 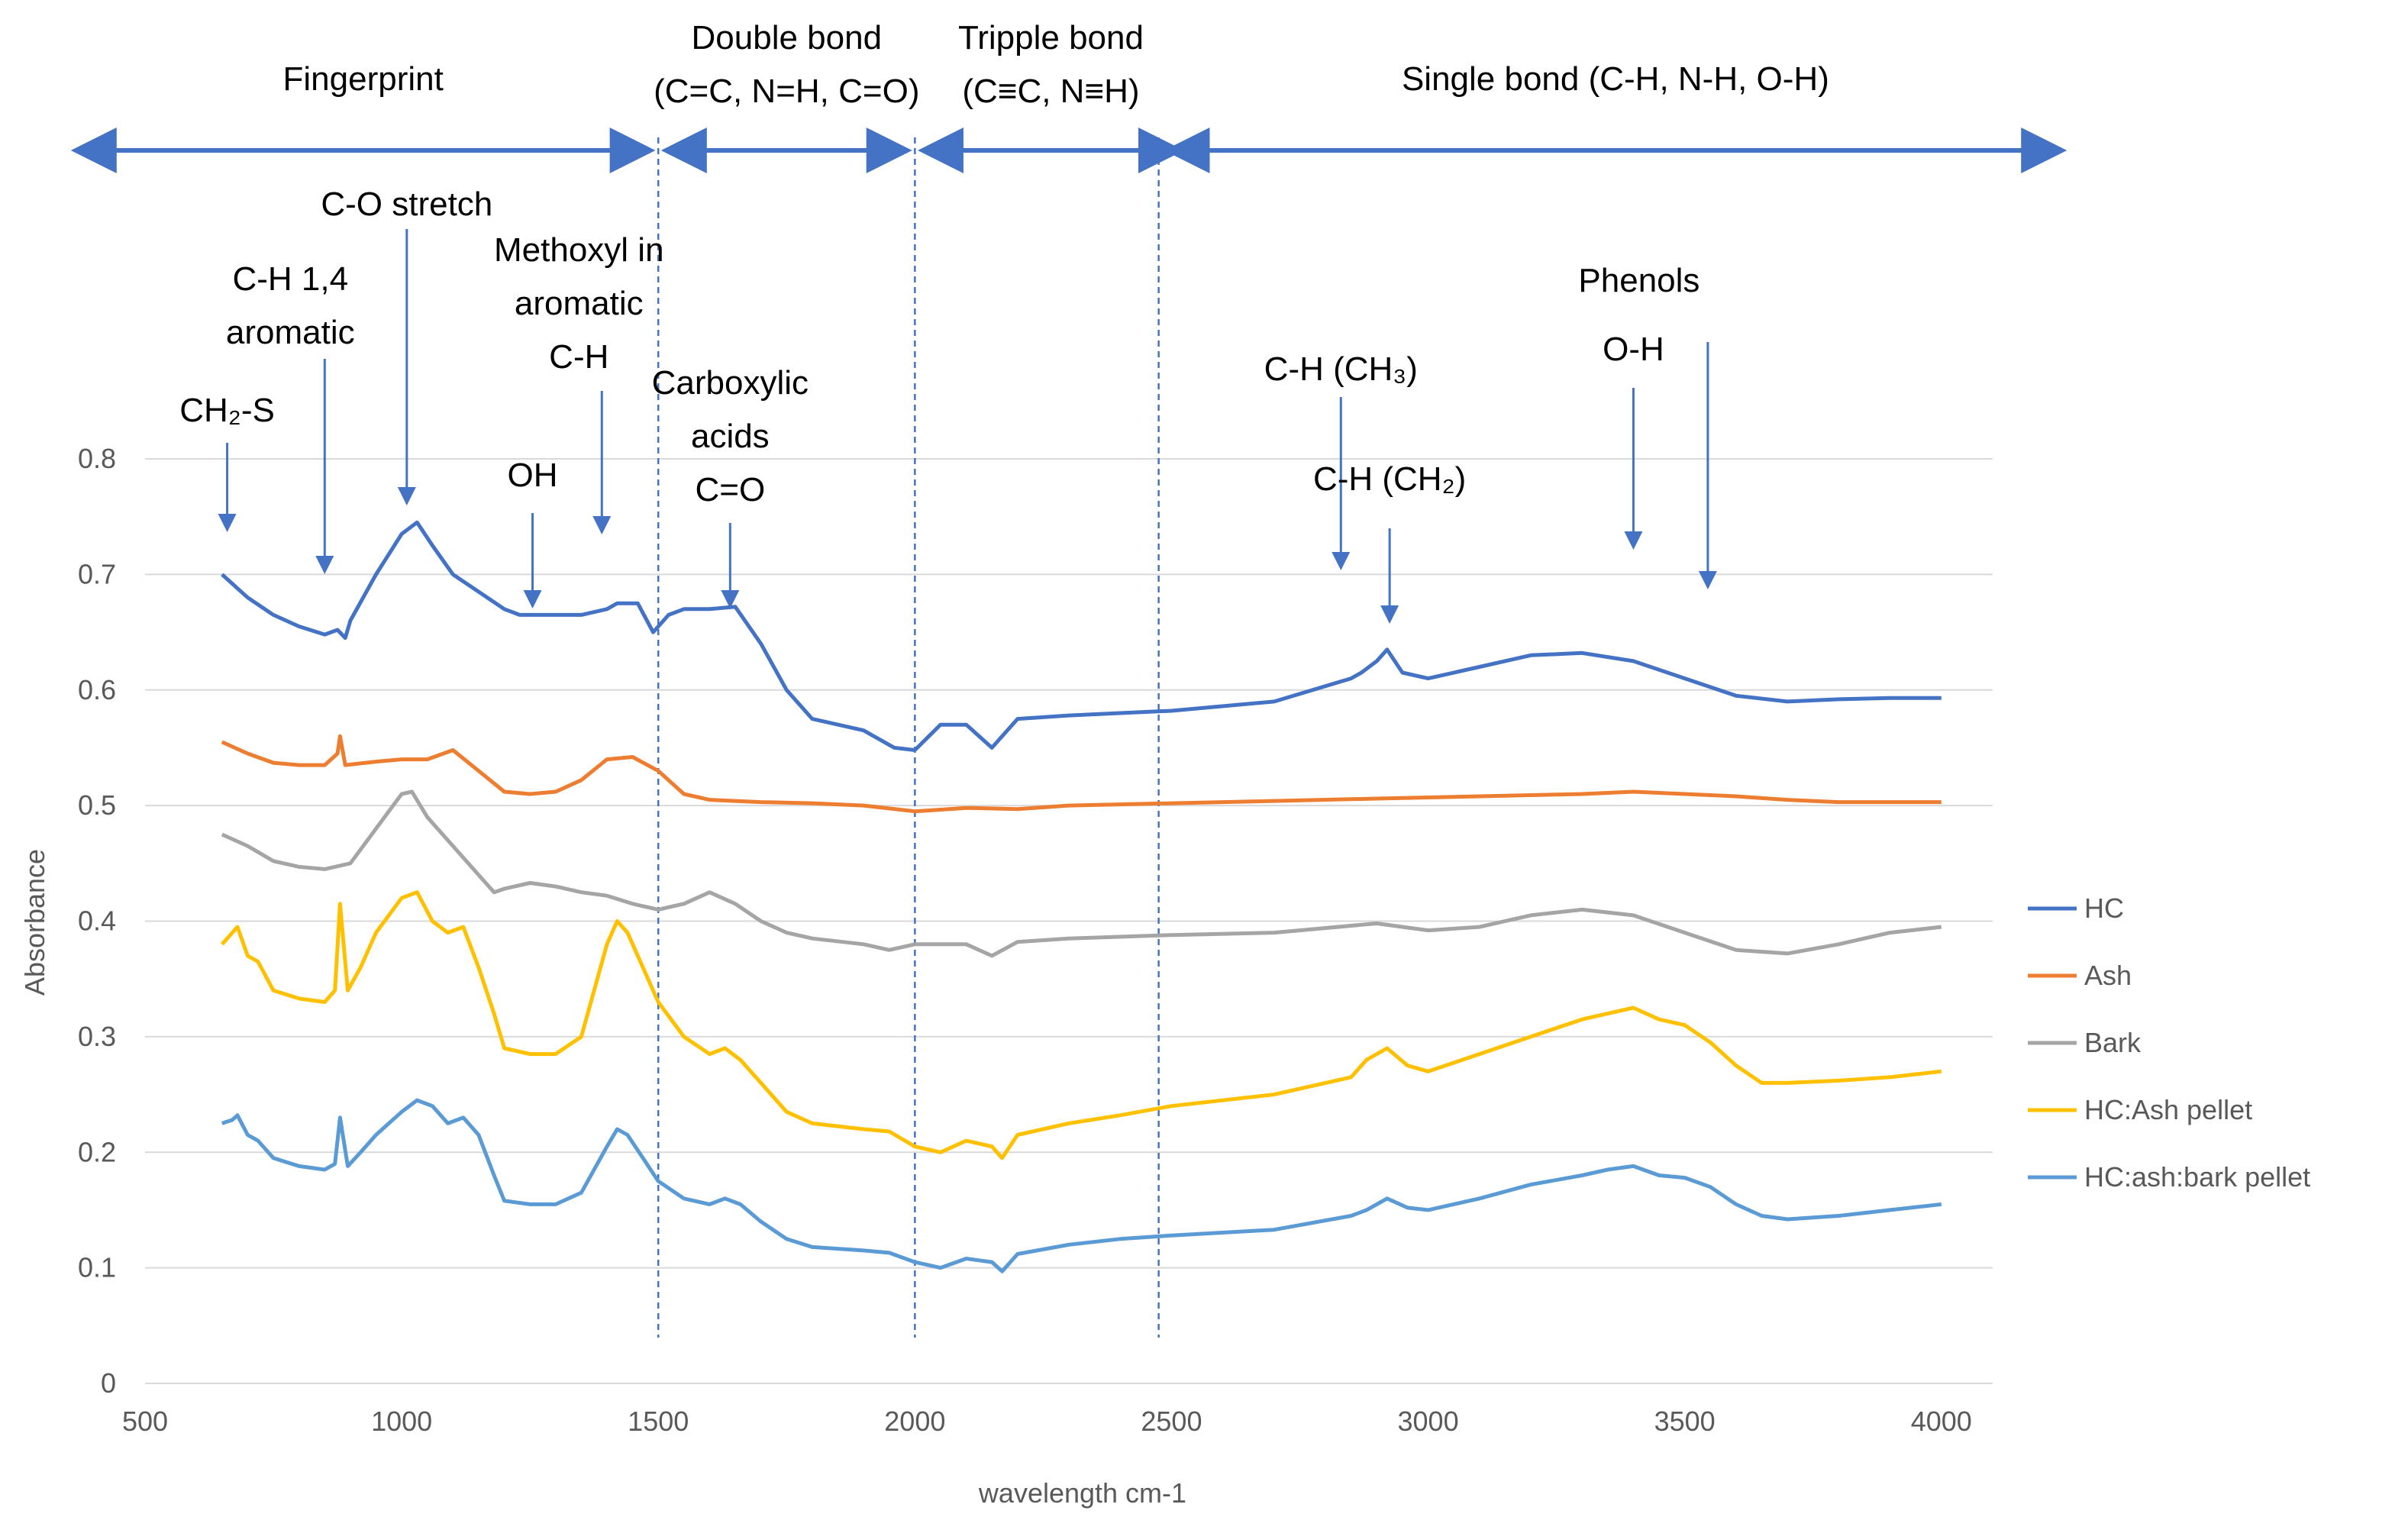 What do you see at coordinates (2197, 1177) in the screenshot?
I see `legend-label: HC:ash:bark pellet` at bounding box center [2197, 1177].